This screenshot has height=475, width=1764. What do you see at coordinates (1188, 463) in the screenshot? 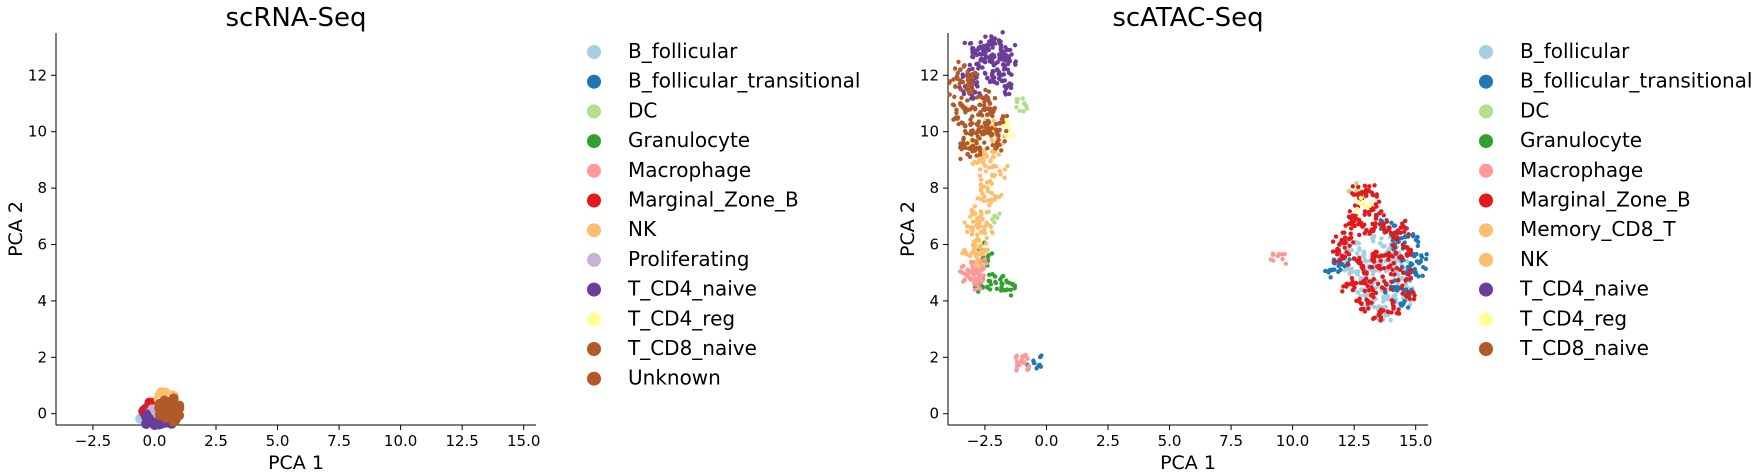
I see `x-axis-label: PCA 1` at bounding box center [1188, 463].